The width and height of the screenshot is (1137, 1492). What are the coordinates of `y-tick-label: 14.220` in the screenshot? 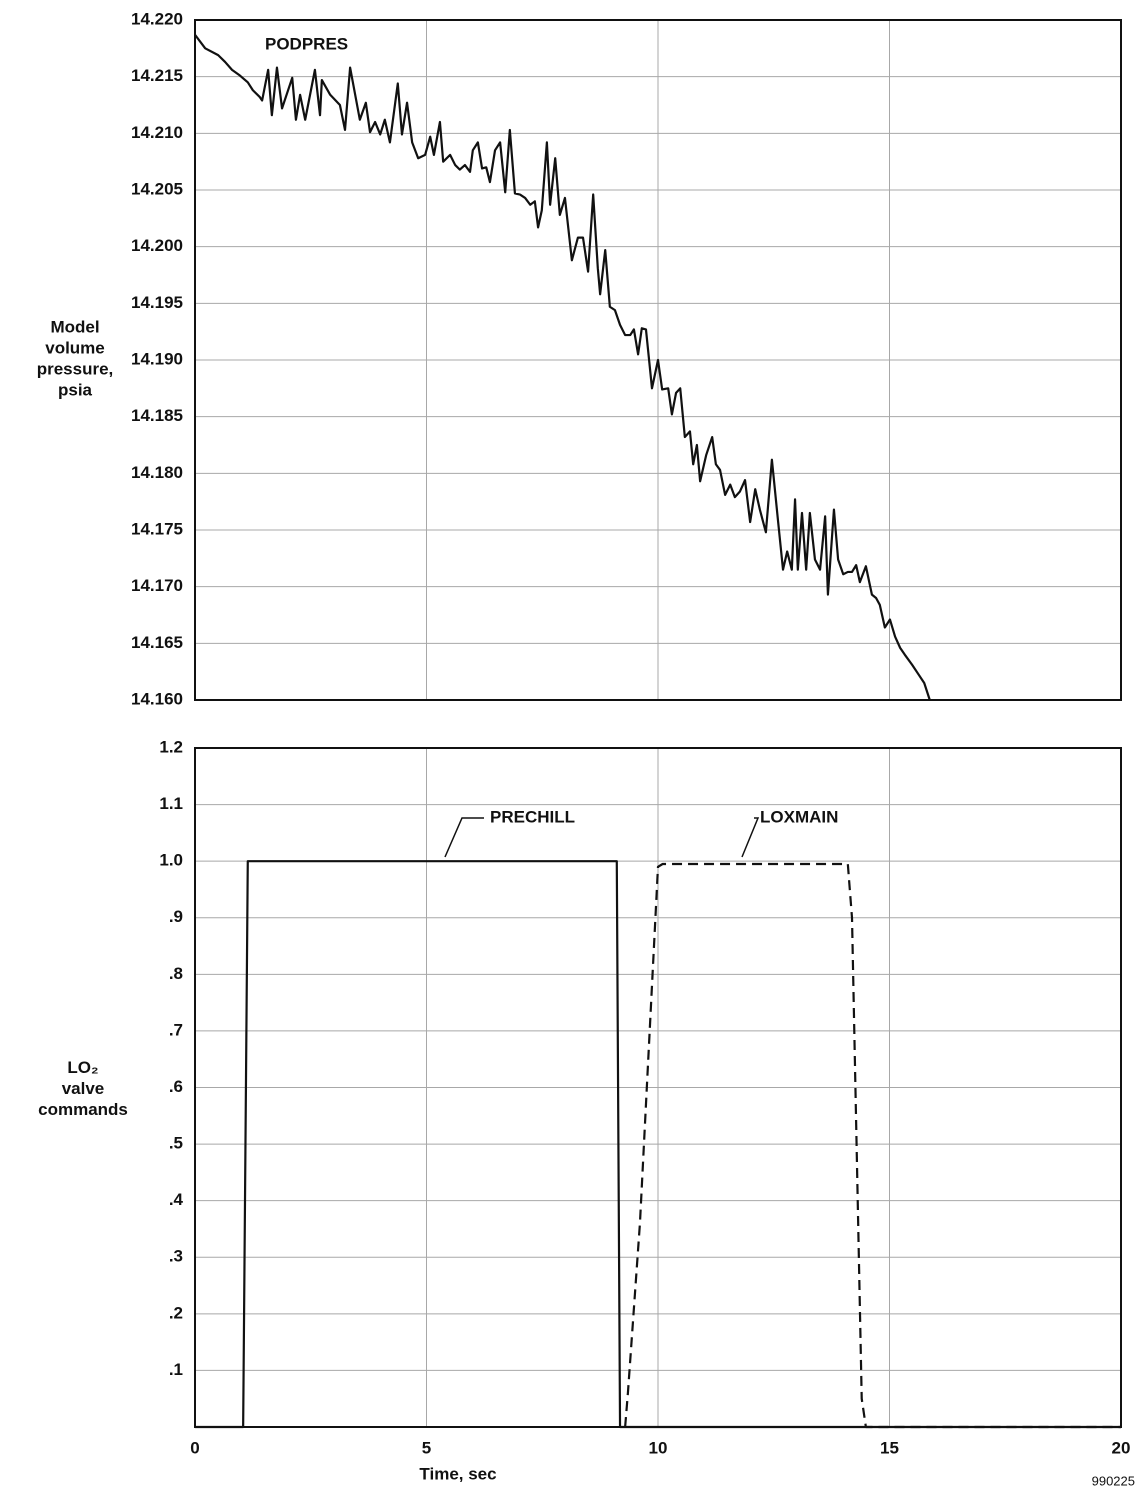 It's located at (157, 18).